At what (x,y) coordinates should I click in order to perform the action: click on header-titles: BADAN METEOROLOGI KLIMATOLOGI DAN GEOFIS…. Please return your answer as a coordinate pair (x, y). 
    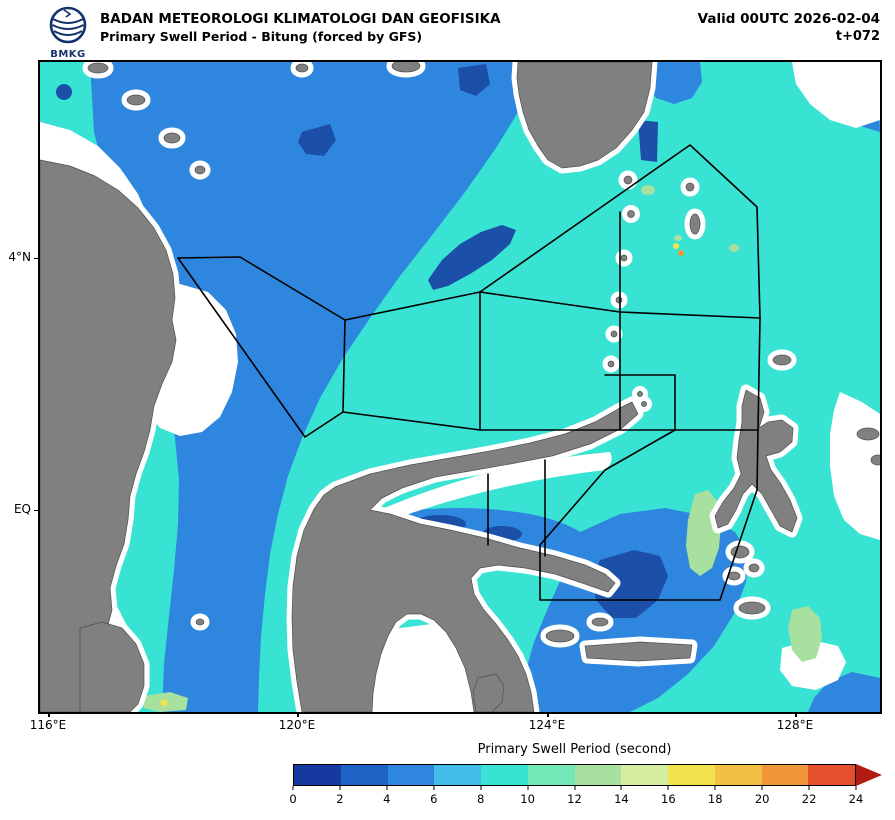
    Looking at the image, I should click on (300, 27).